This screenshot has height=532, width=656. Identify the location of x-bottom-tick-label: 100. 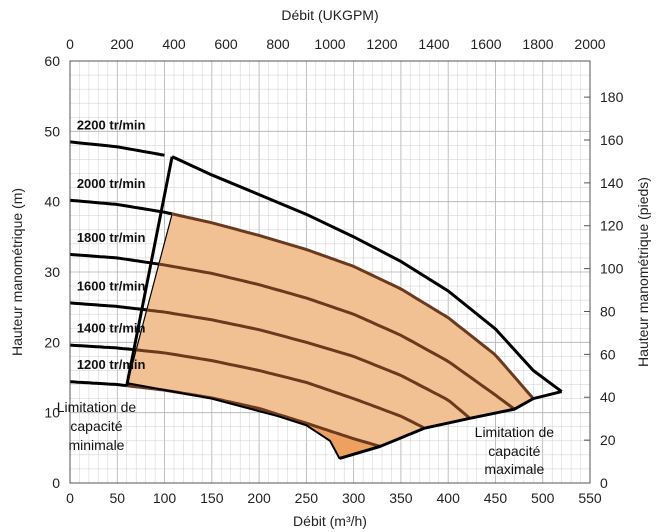
(165, 498).